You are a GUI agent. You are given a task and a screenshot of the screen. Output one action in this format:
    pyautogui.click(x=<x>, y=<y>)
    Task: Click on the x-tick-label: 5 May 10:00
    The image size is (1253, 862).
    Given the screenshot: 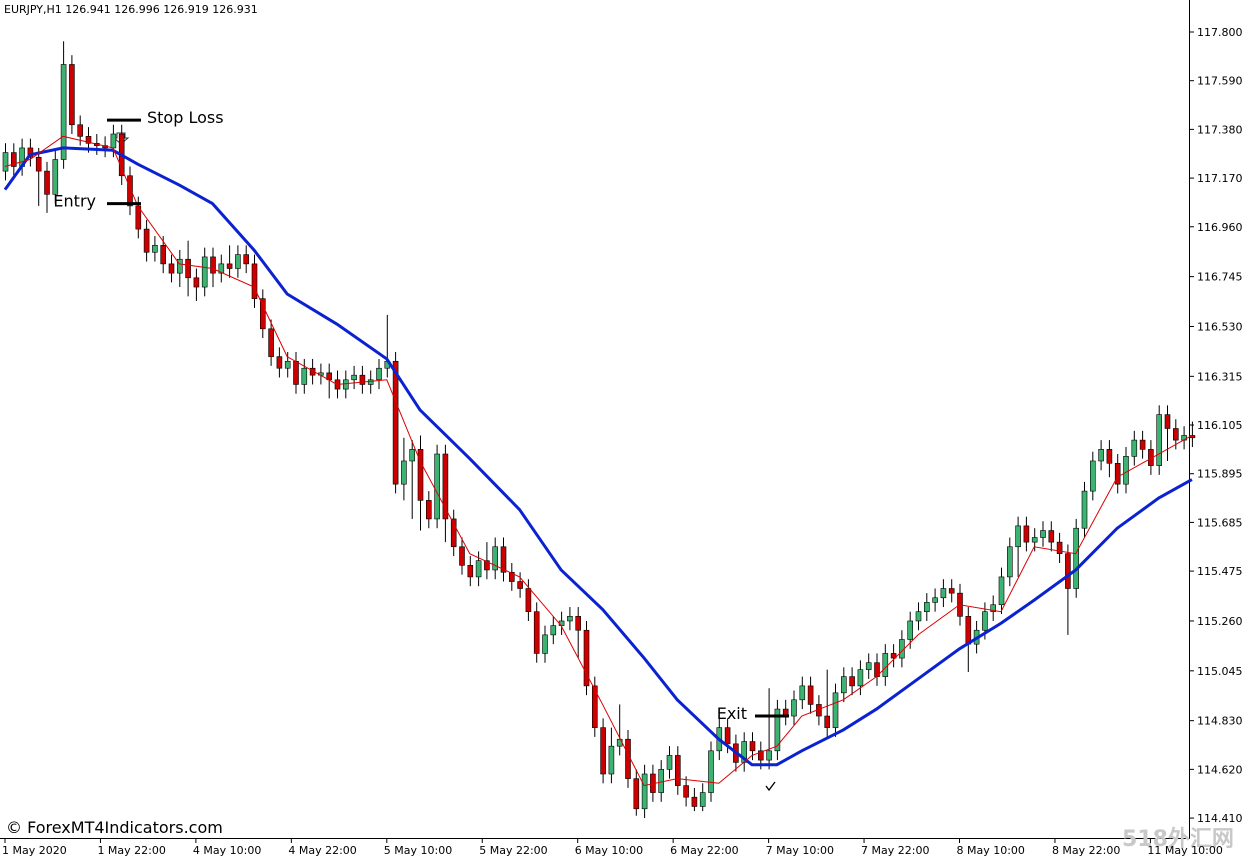 What is the action you would take?
    pyautogui.click(x=418, y=850)
    